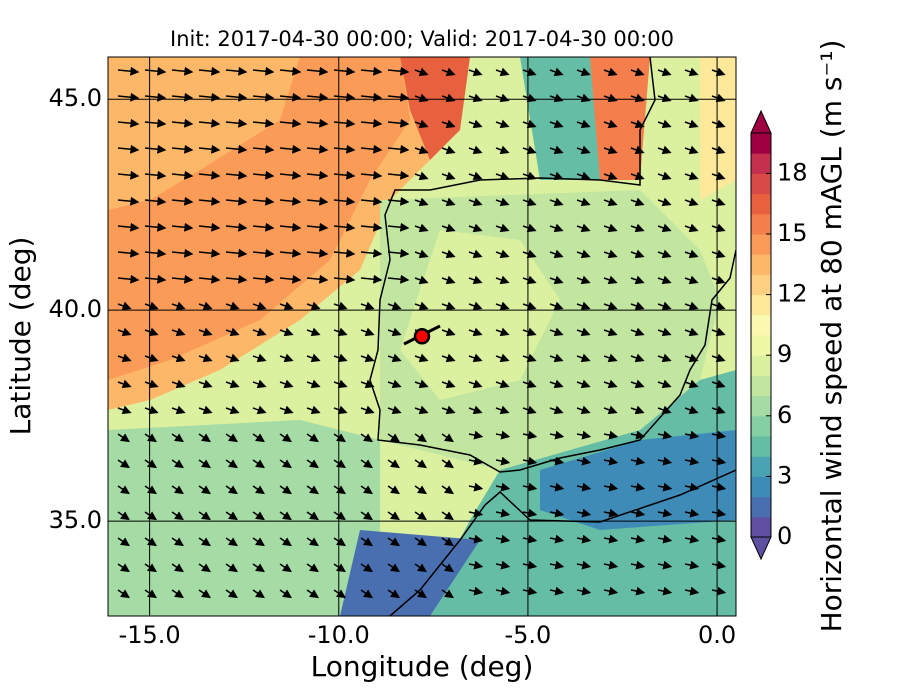  What do you see at coordinates (792, 294) in the screenshot?
I see `colorbar-tick-label: 12` at bounding box center [792, 294].